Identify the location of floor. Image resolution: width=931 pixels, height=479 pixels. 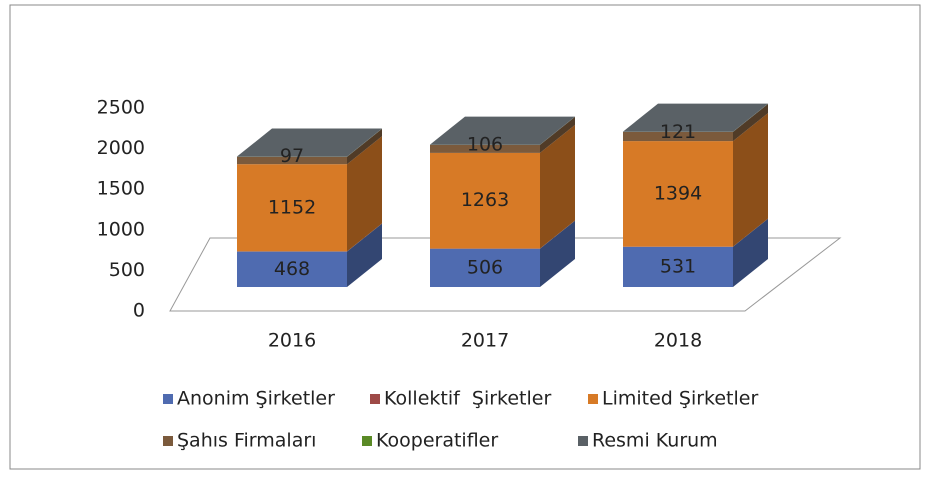
(505, 274).